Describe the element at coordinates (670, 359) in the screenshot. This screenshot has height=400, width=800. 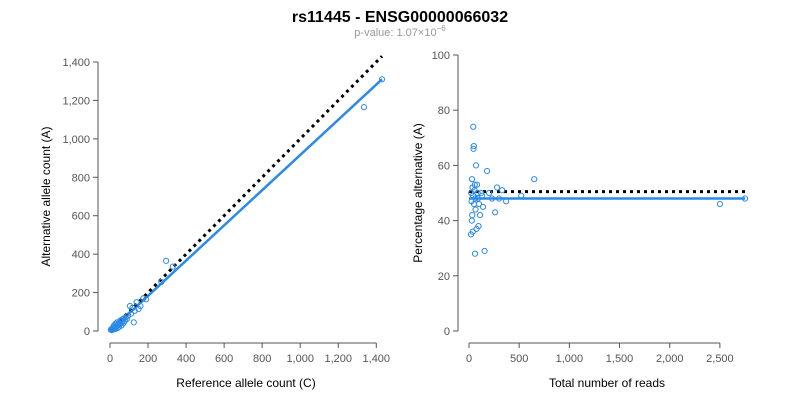
I see `x-tick-label: 2,000` at that location.